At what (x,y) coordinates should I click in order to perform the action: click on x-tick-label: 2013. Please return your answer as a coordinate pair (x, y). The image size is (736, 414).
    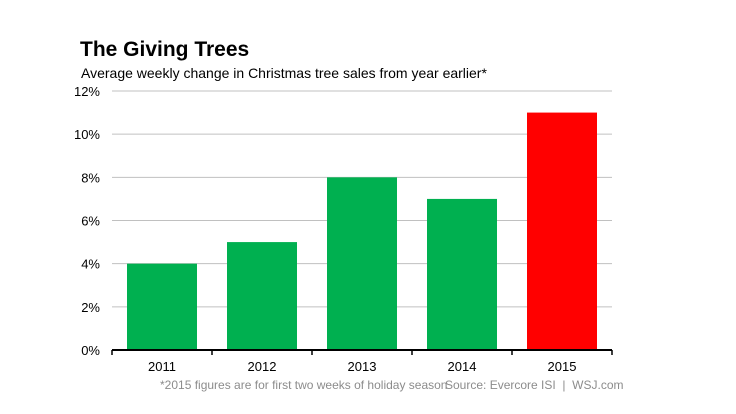
    Looking at the image, I should click on (362, 366).